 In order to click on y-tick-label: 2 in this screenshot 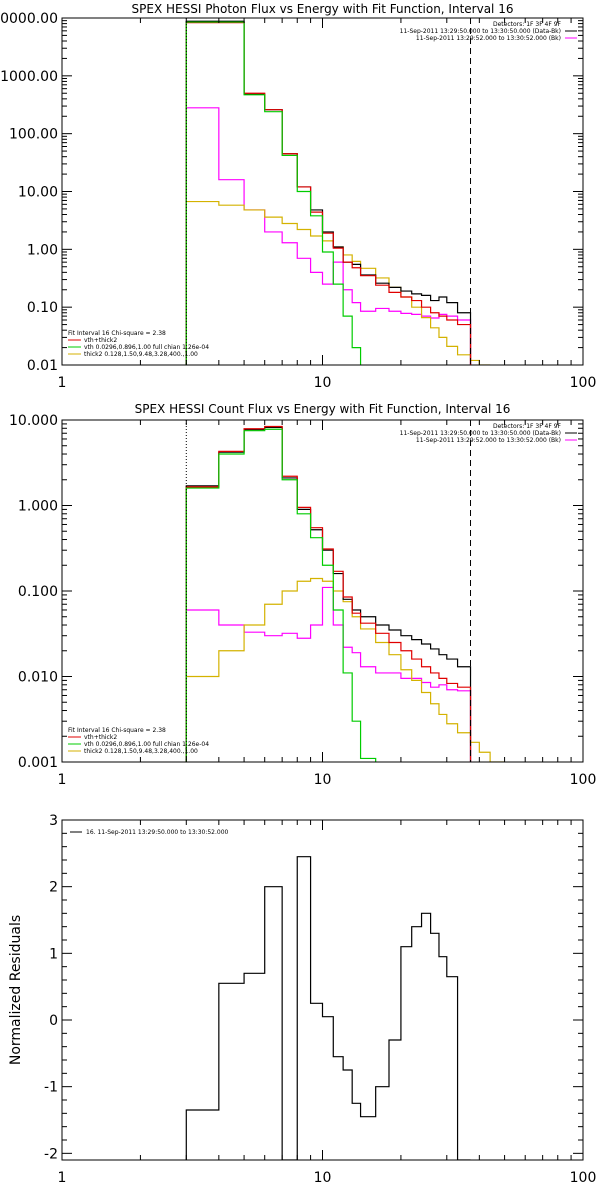, I will do `click(53, 888)`.